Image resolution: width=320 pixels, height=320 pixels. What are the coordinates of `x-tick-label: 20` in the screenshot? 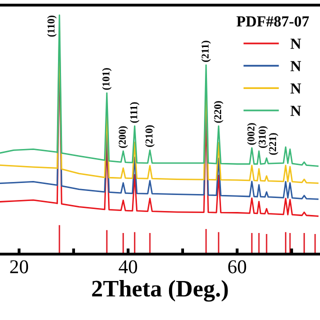 It's located at (19, 267).